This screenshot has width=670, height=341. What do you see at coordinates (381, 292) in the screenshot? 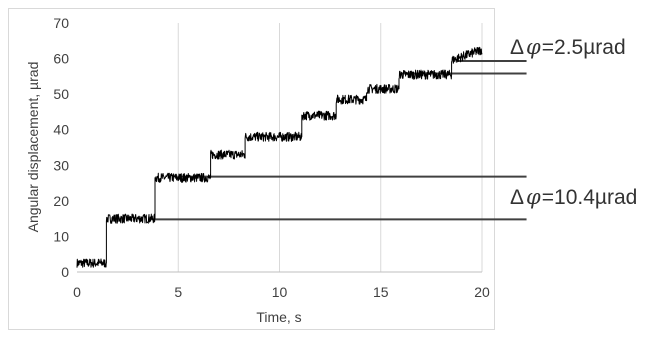
I see `x-tick-label: 15` at bounding box center [381, 292].